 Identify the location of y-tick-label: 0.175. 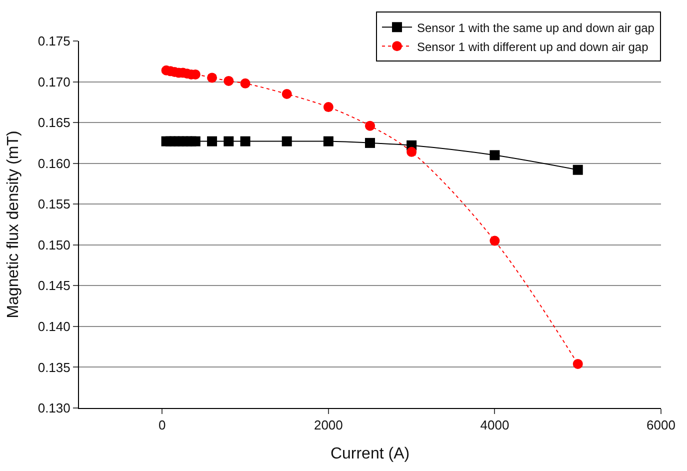
(54, 41).